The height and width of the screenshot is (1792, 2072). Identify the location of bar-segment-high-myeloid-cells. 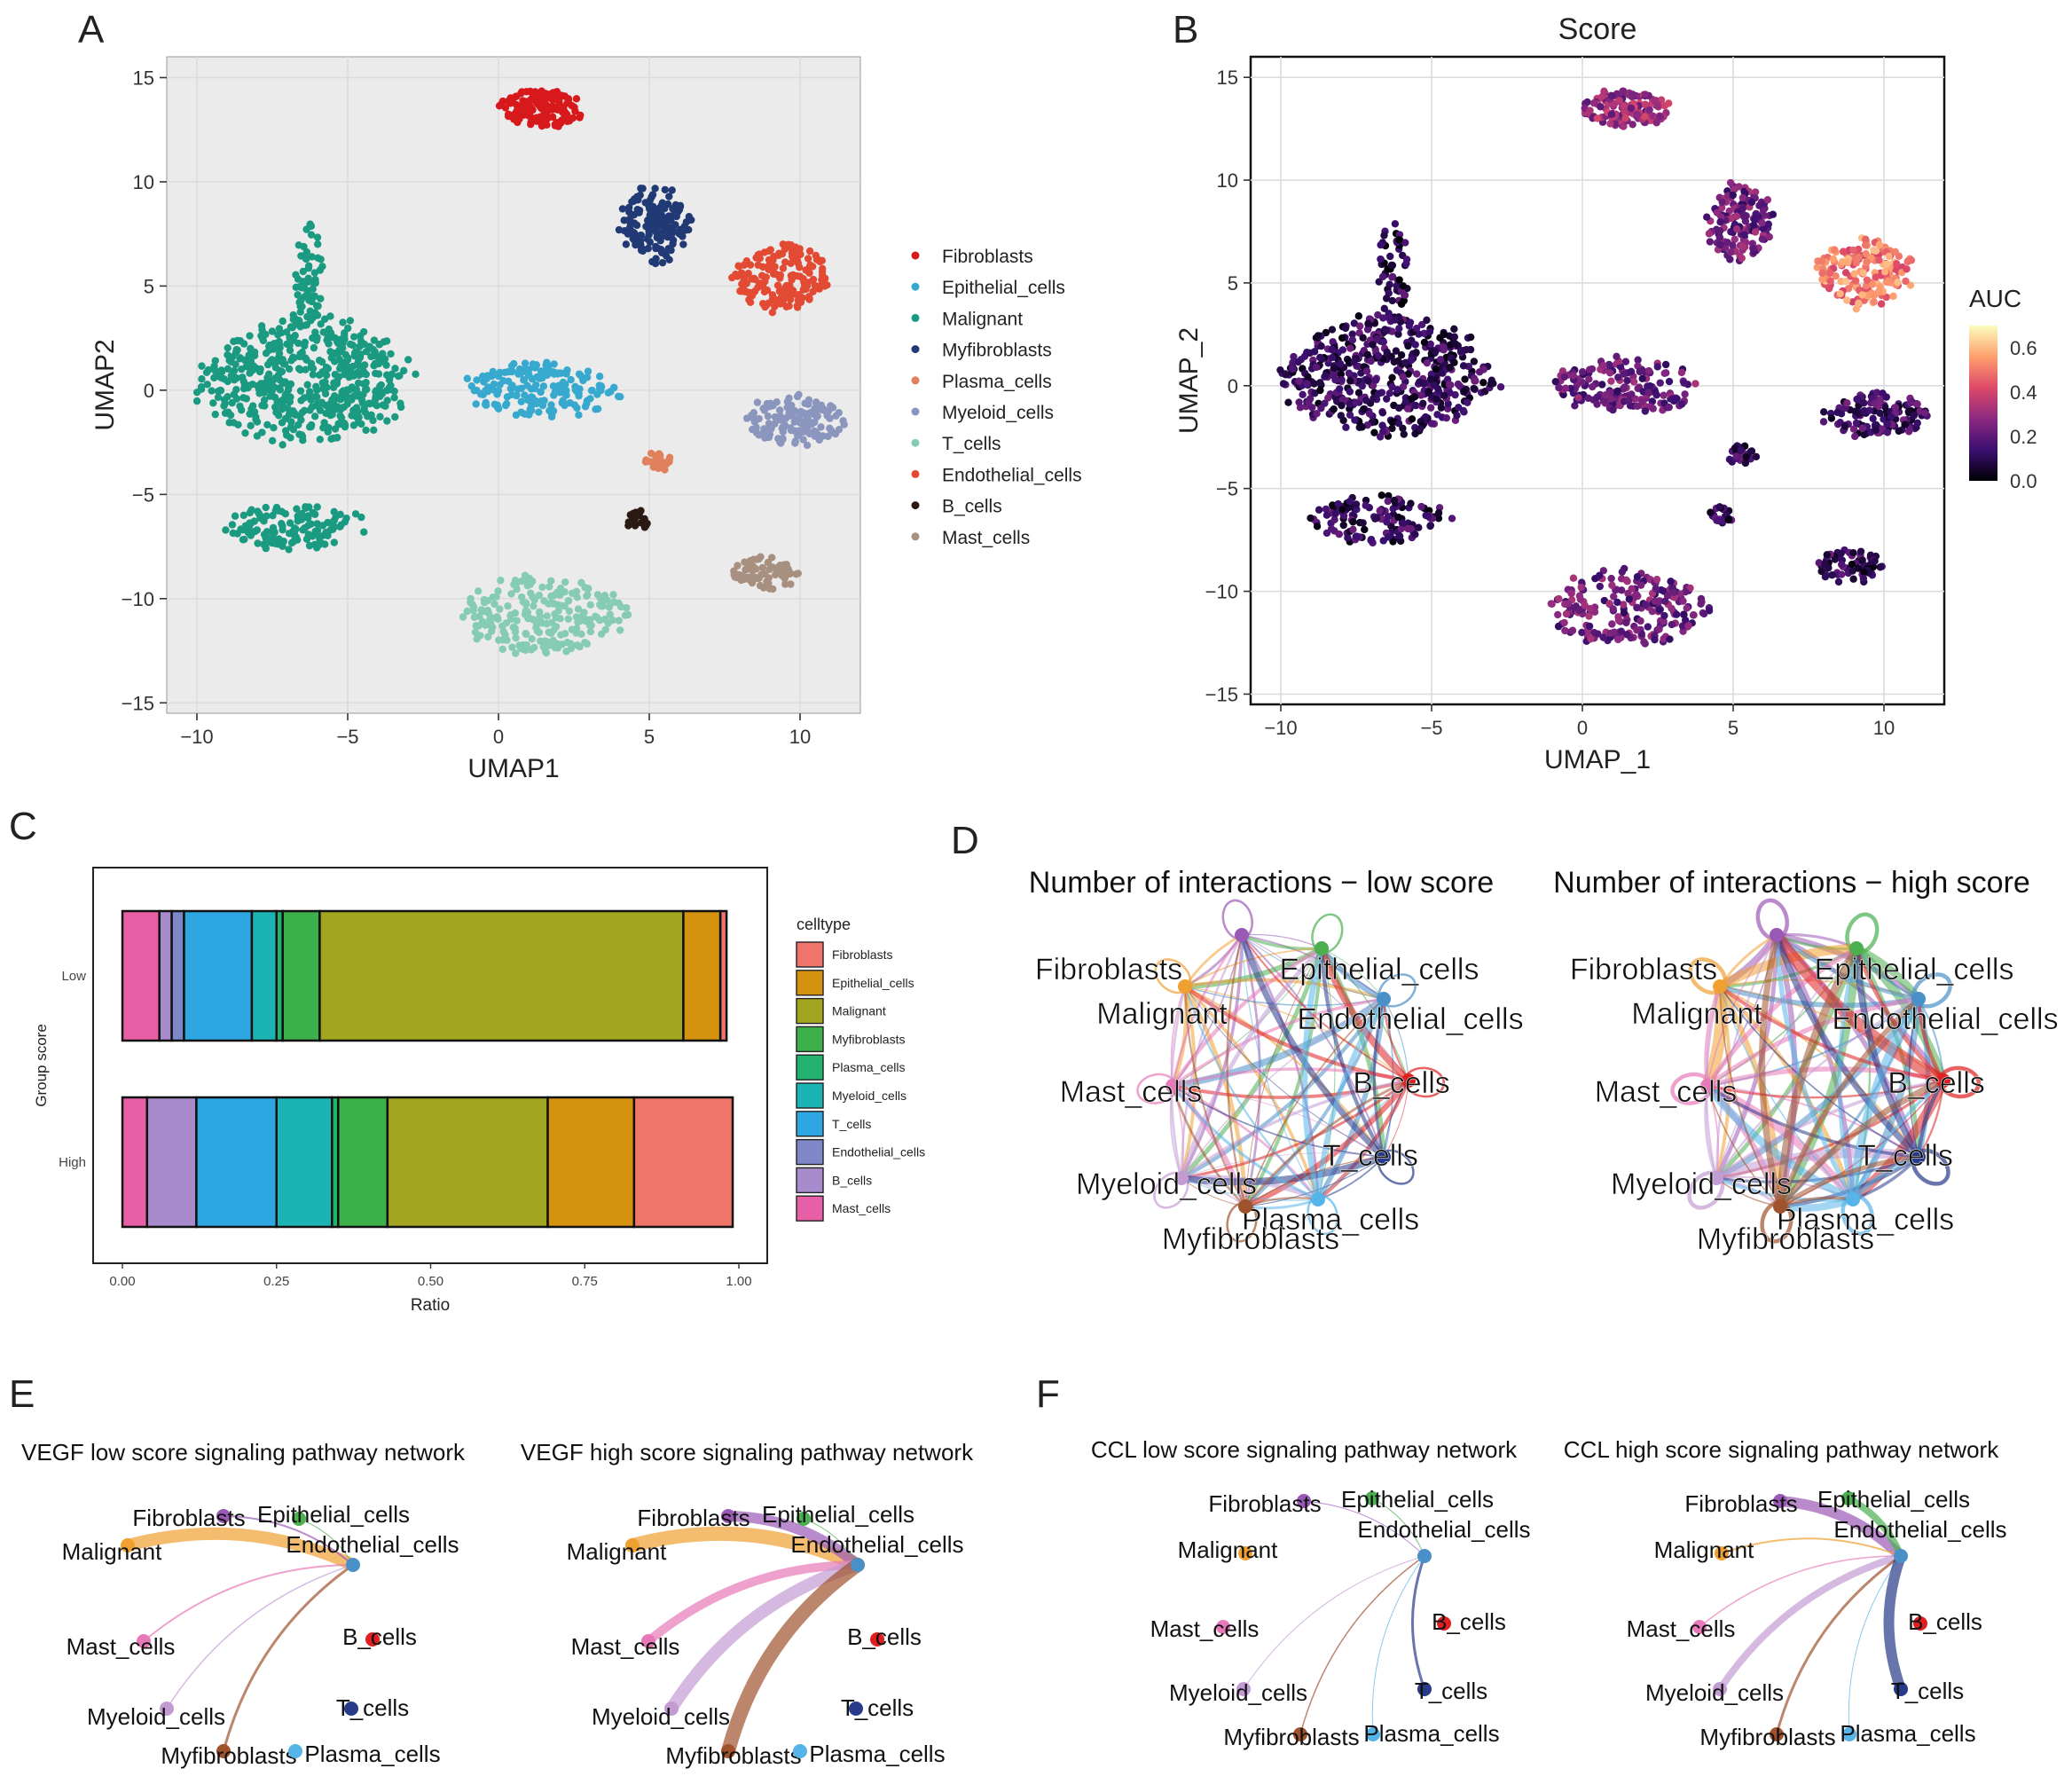
(304, 1162).